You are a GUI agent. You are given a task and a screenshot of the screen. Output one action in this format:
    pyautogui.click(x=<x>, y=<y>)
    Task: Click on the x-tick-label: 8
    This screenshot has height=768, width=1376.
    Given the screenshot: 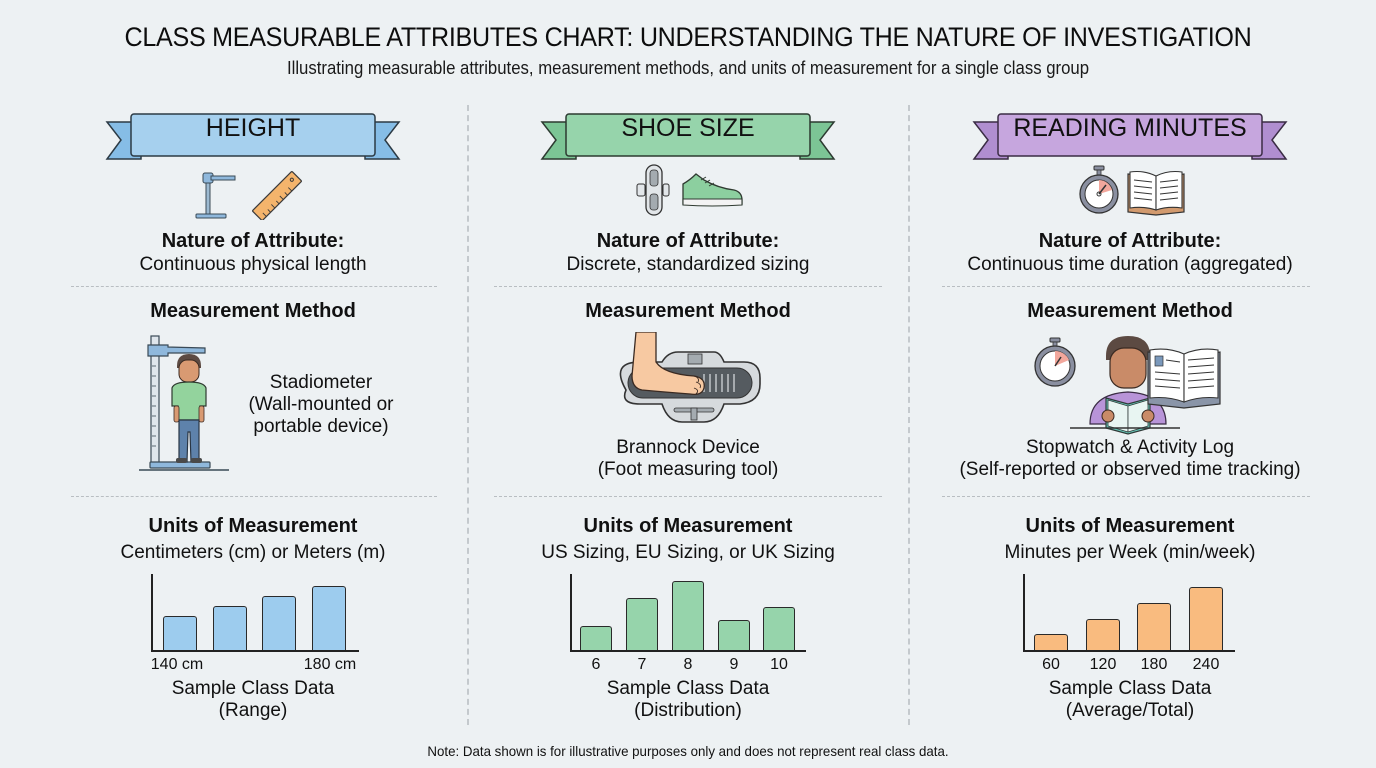 What is the action you would take?
    pyautogui.click(x=688, y=664)
    